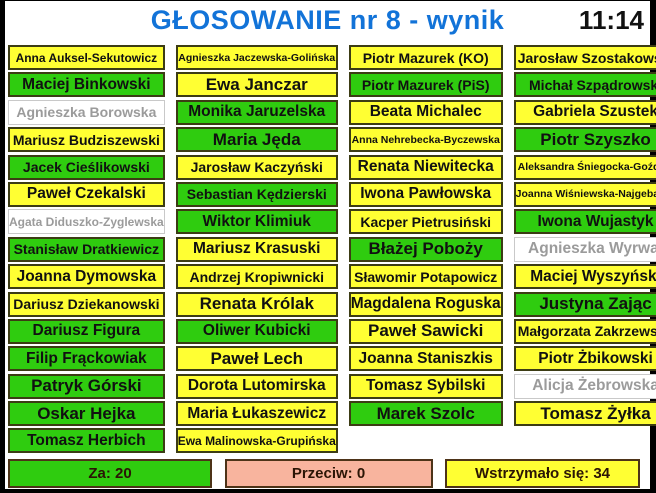 The height and width of the screenshot is (493, 656). I want to click on vote-cell: Piotr Szyszko, so click(584, 140).